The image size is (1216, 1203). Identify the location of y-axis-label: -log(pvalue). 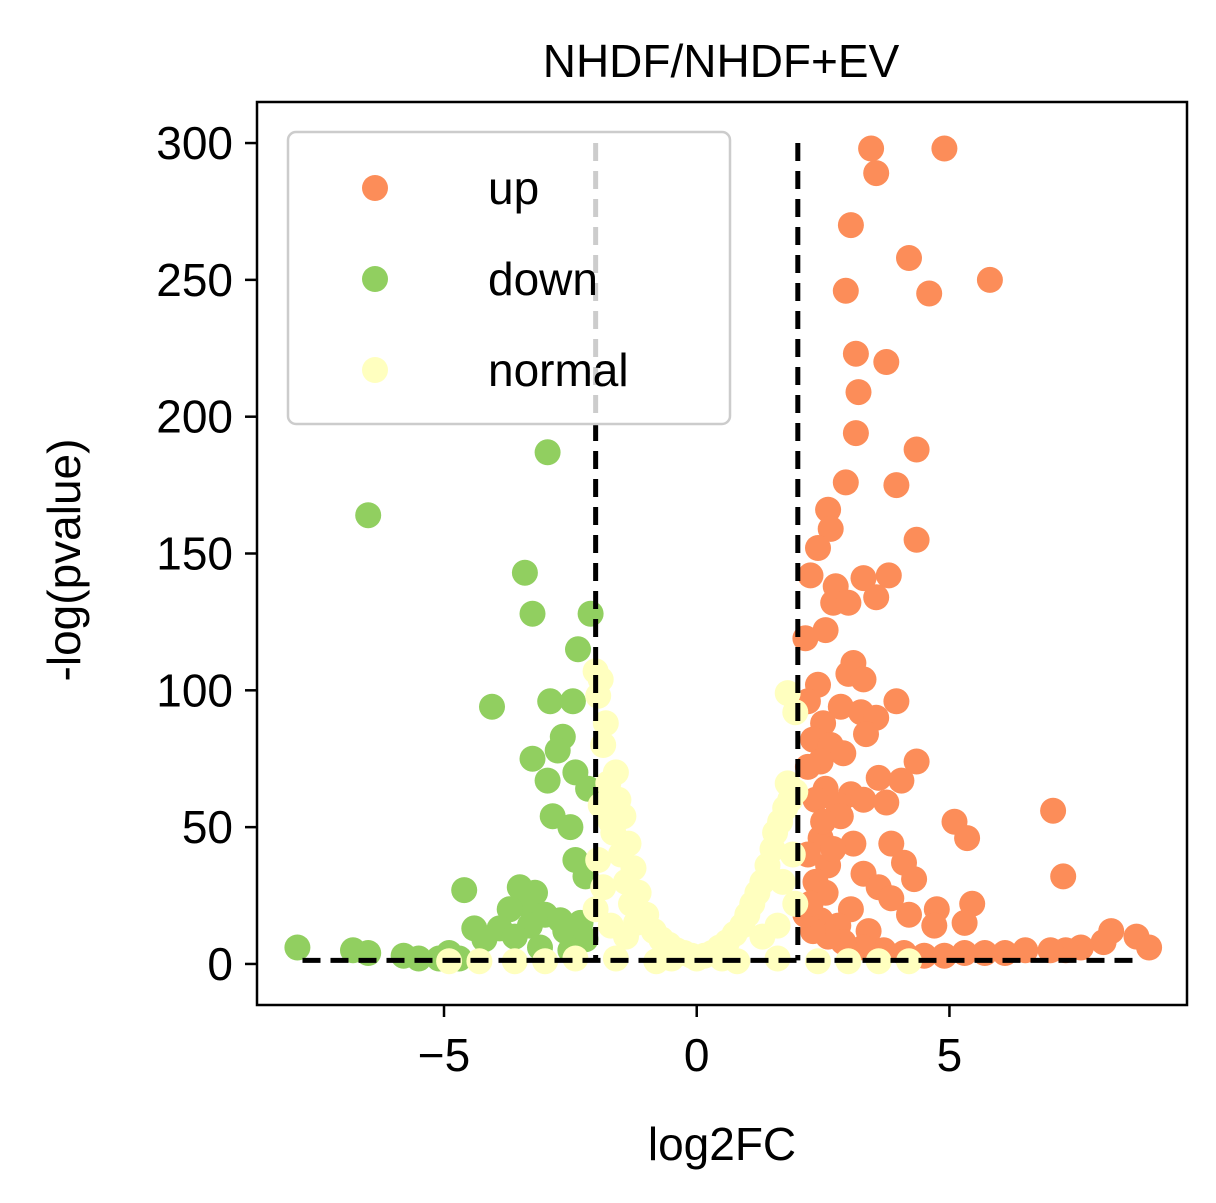
(64, 560).